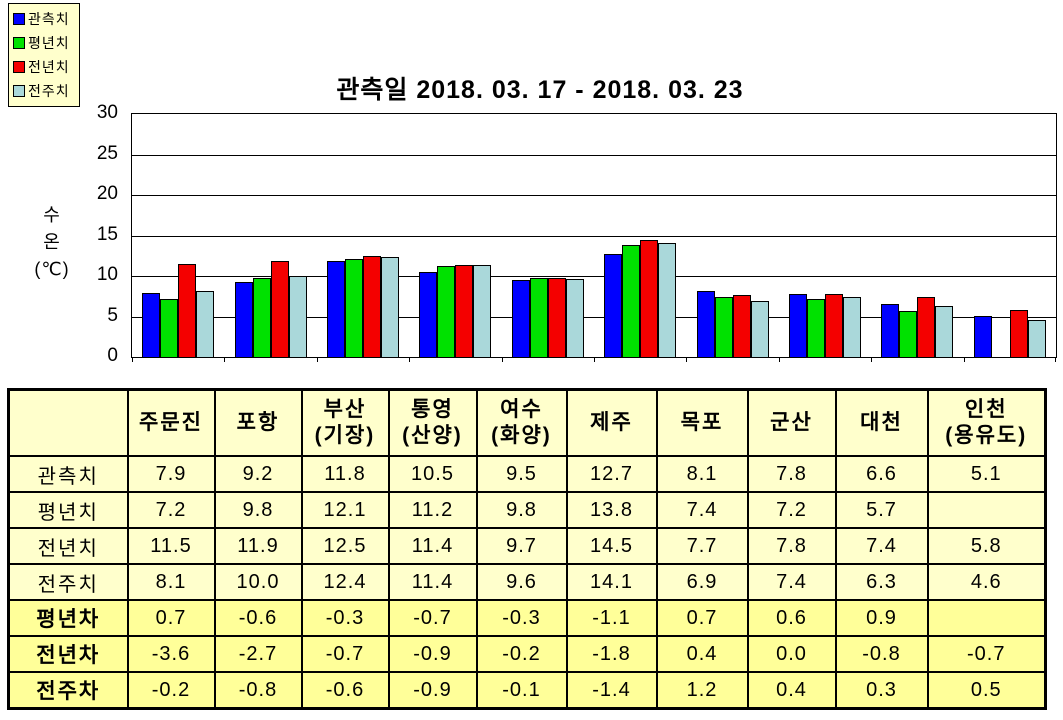 The image size is (1063, 720). Describe the element at coordinates (187, 310) in the screenshot. I see `bar-전년치-주문진` at that location.